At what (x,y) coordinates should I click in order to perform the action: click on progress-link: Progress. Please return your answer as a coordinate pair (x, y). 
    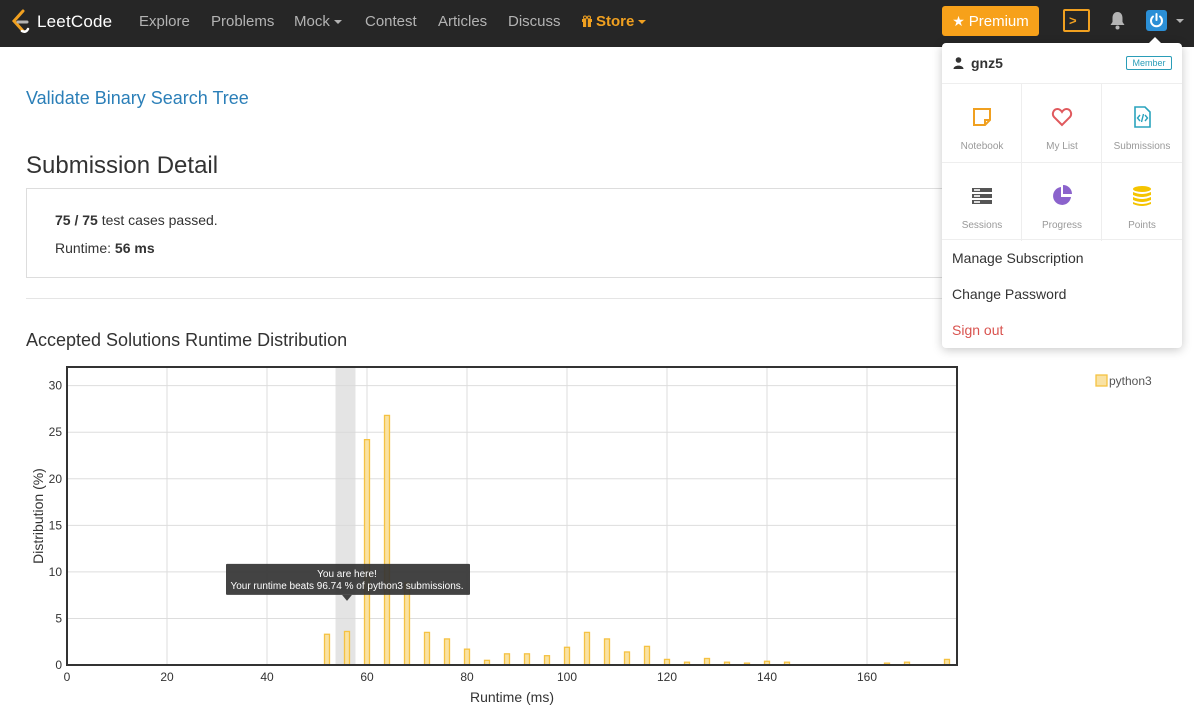
    Looking at the image, I should click on (1062, 202).